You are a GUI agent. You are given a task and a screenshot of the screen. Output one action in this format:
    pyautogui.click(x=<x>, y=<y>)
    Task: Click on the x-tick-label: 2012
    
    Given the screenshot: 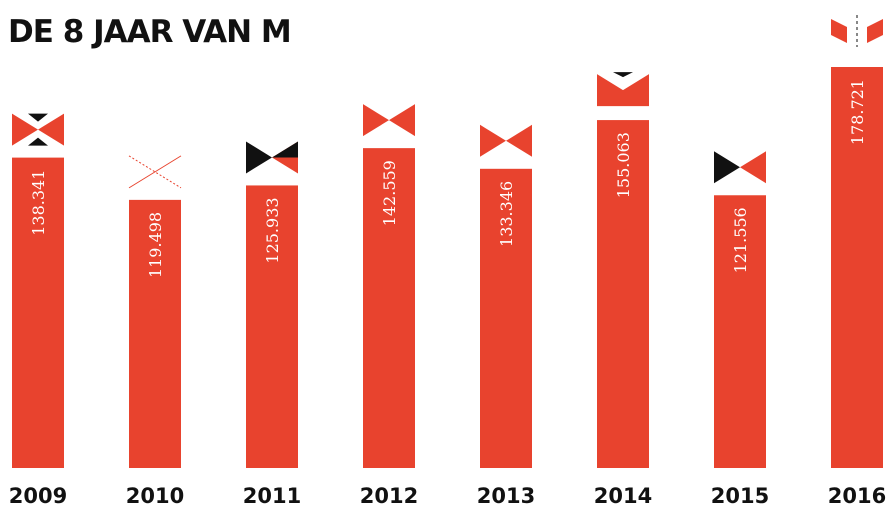 What is the action you would take?
    pyautogui.click(x=389, y=495)
    